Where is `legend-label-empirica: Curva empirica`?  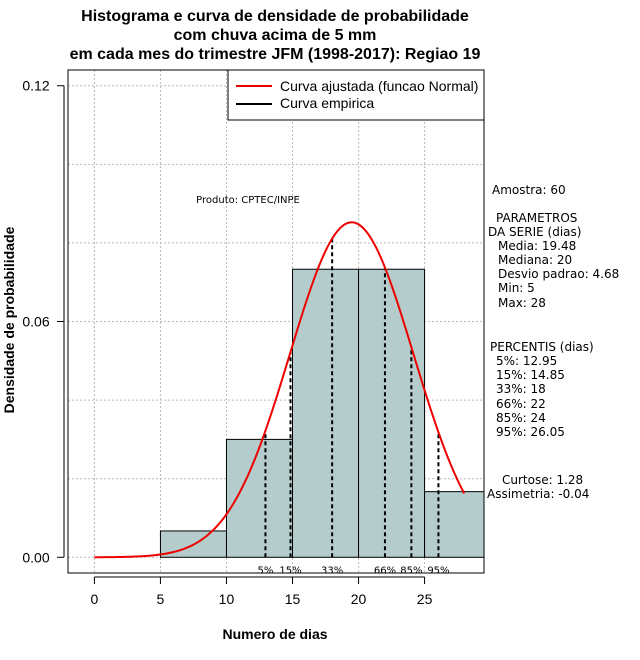
legend-label-empirica: Curva empirica is located at coordinates (327, 103).